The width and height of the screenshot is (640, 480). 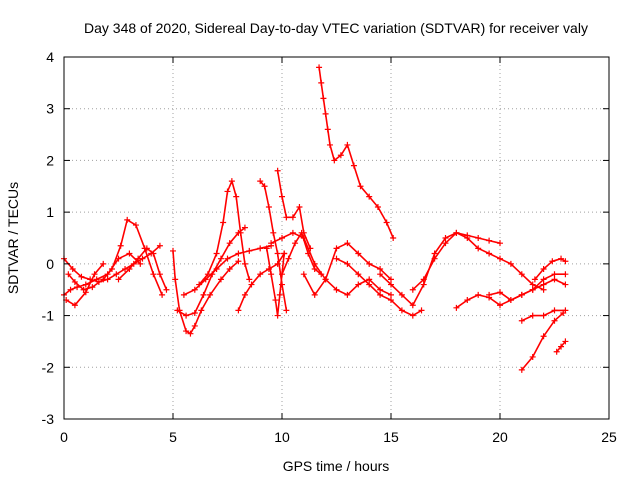 What do you see at coordinates (224, 233) in the screenshot?
I see `series-sat-h` at bounding box center [224, 233].